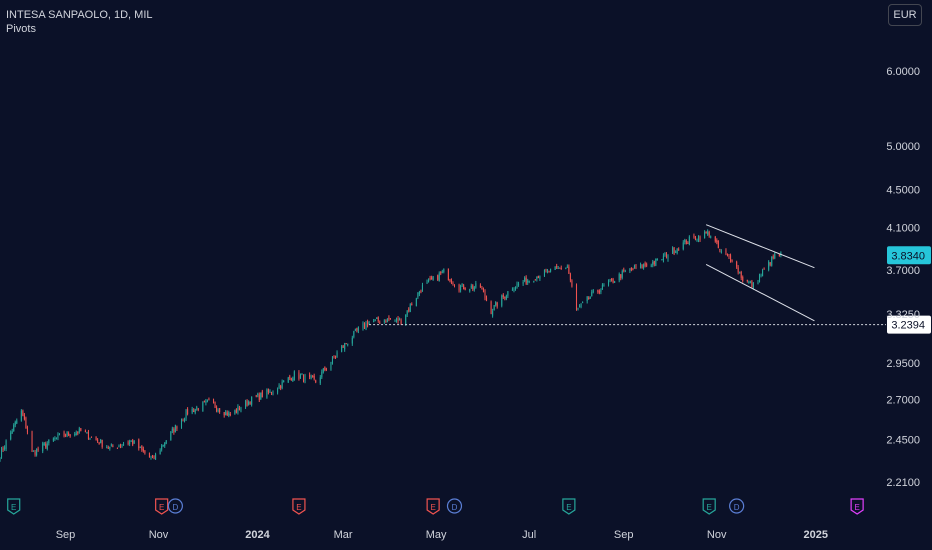 Image resolution: width=932 pixels, height=550 pixels. I want to click on chart-overlays: 3.8340 3.2394, so click(650, 279).